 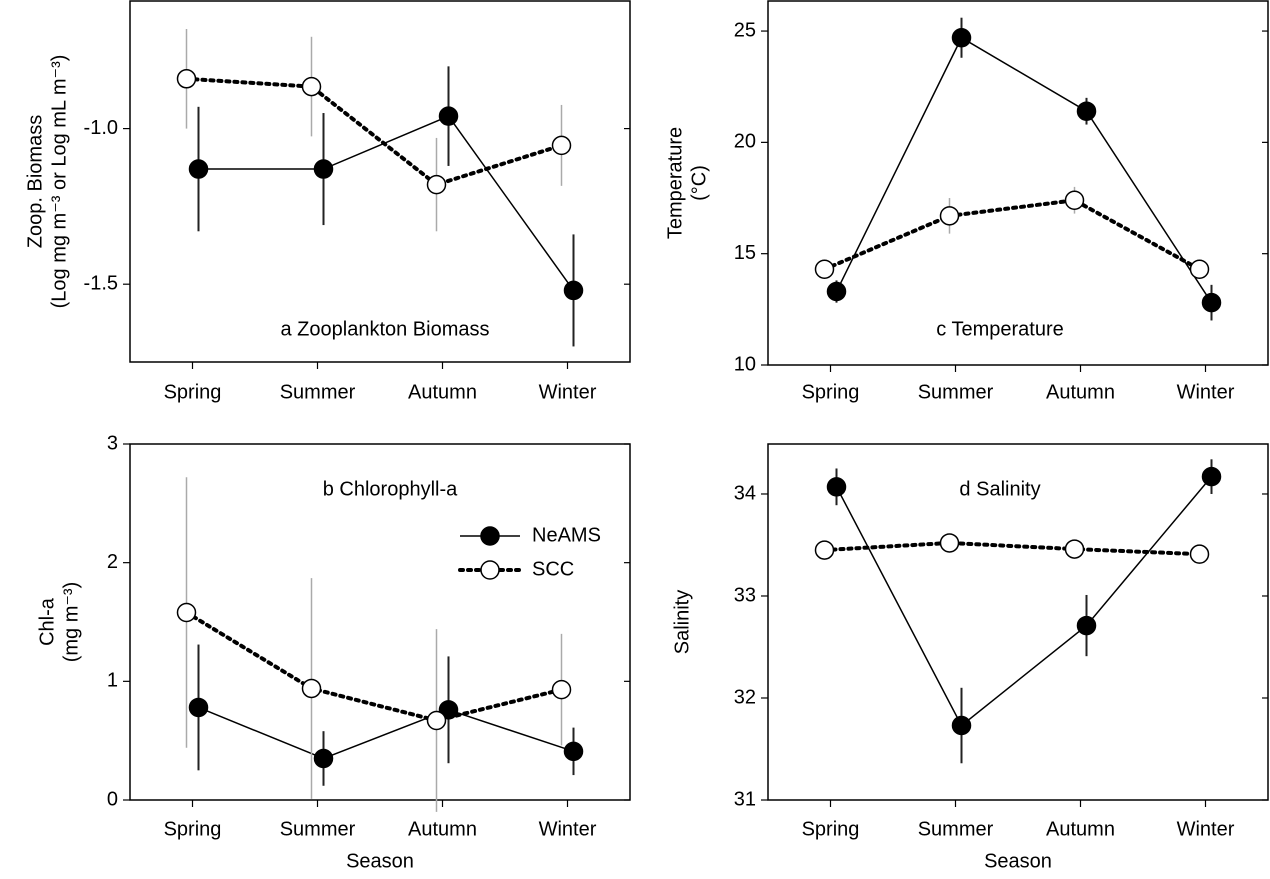 What do you see at coordinates (745, 493) in the screenshot?
I see `y-tick-label: 34` at bounding box center [745, 493].